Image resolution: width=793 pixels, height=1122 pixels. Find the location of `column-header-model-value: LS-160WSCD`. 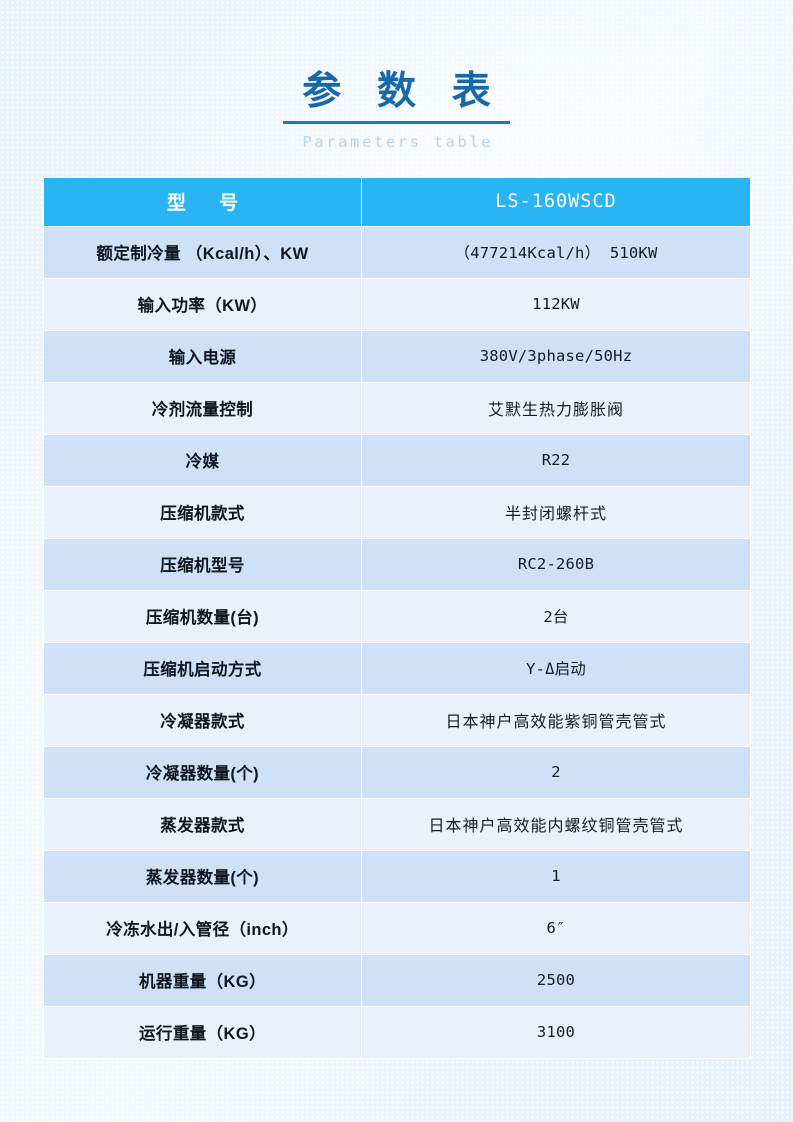

column-header-model-value: LS-160WSCD is located at coordinates (556, 201).